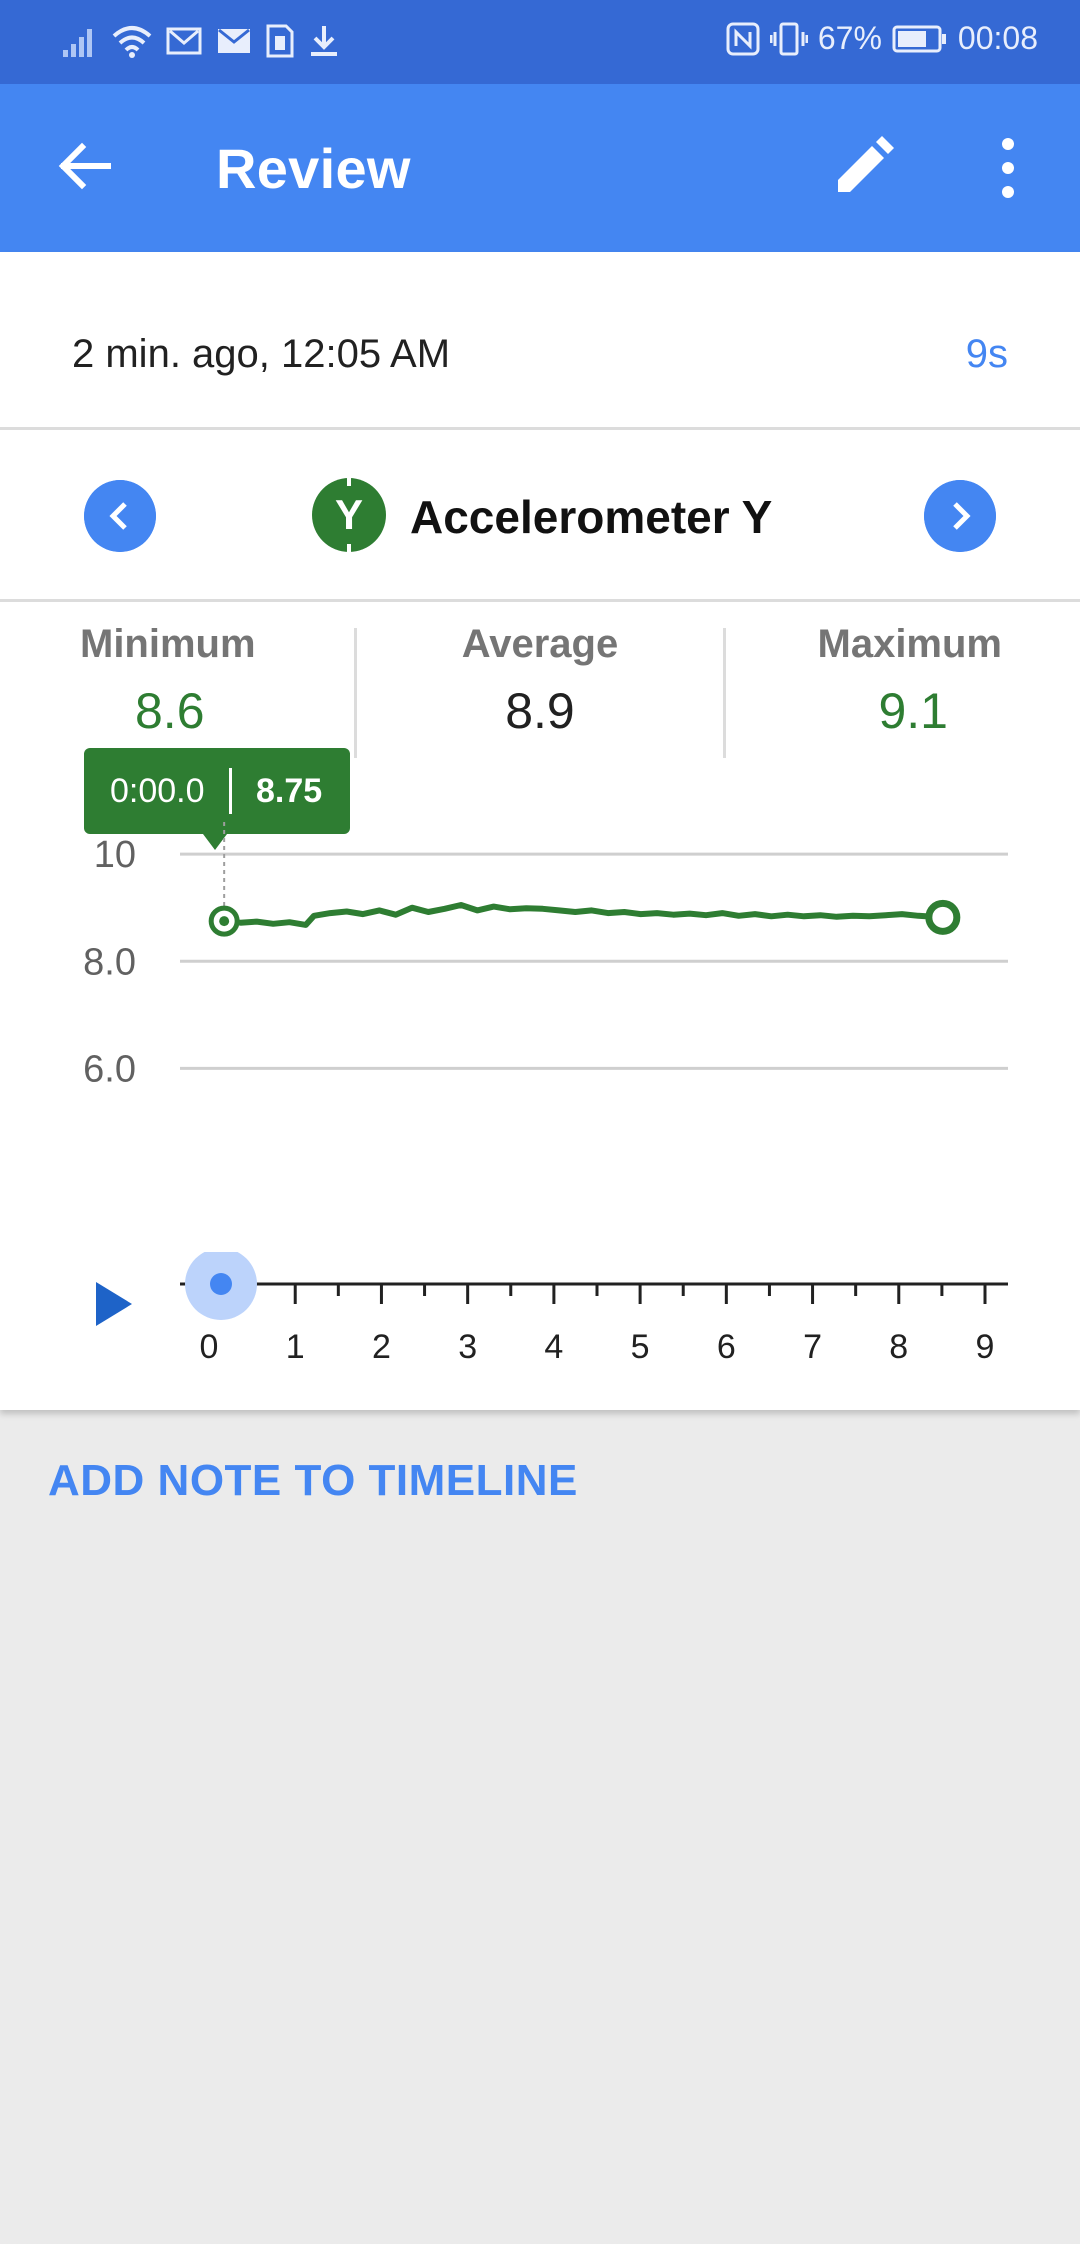  Describe the element at coordinates (540, 1292) in the screenshot. I see `timeline-scrubber` at that location.